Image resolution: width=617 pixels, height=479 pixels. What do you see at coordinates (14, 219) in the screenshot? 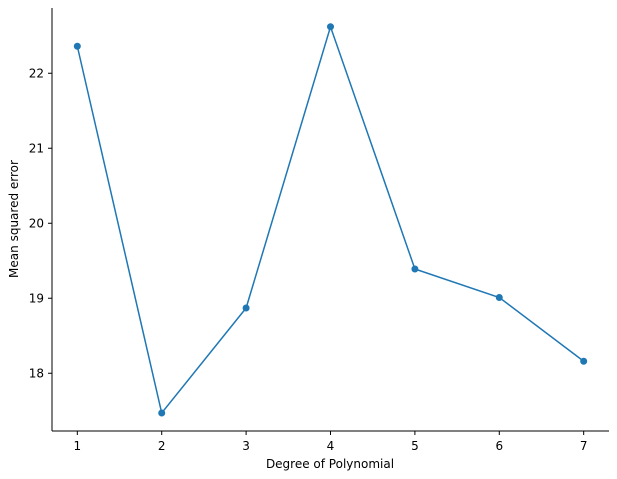
I see `y-axis-label: Mean squared error` at bounding box center [14, 219].